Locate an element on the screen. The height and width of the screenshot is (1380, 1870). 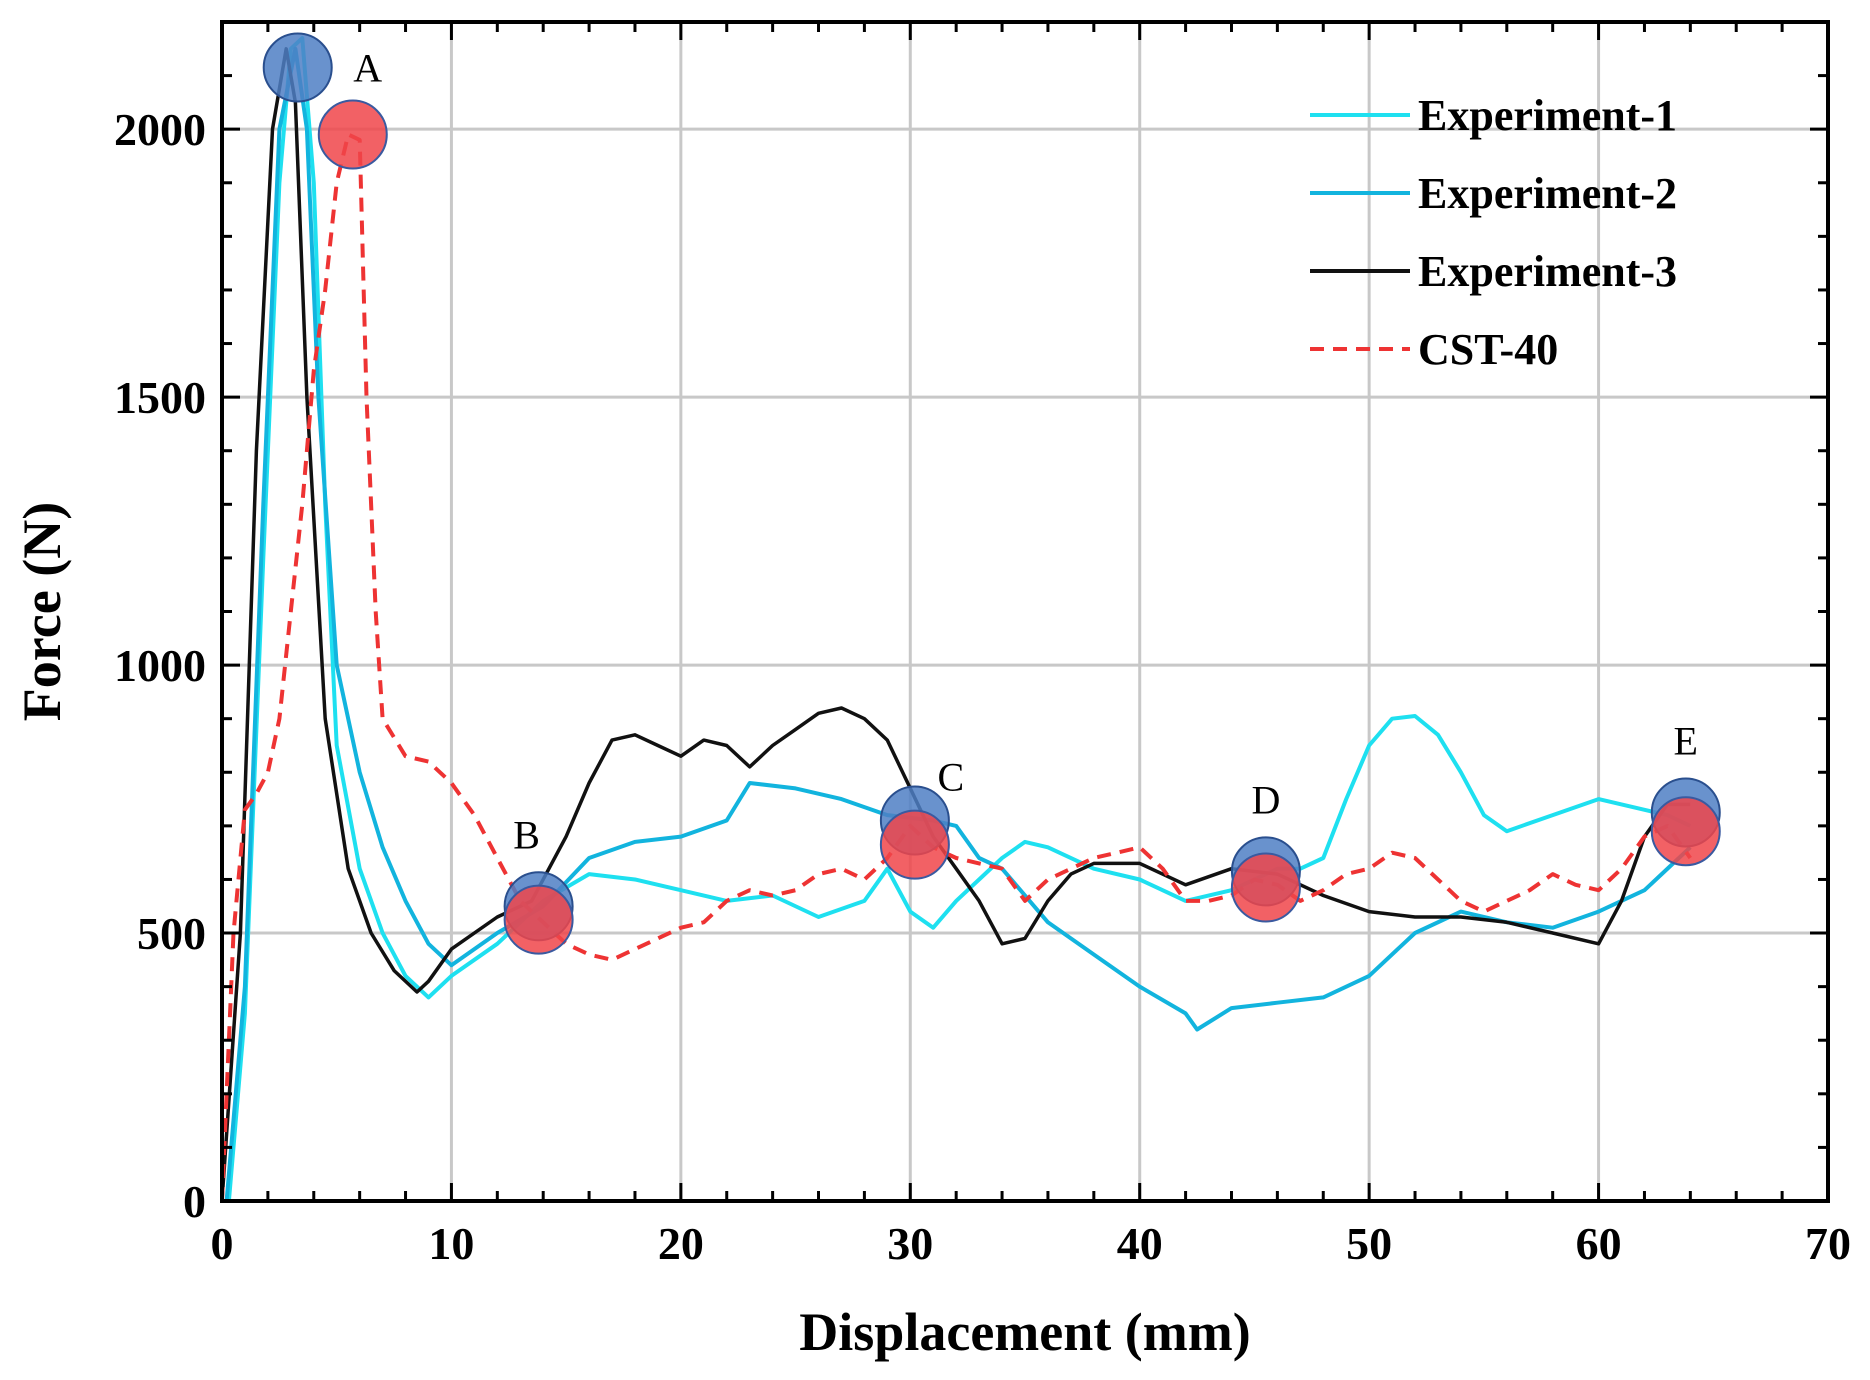
x-tick-label: 50 is located at coordinates (1369, 1243).